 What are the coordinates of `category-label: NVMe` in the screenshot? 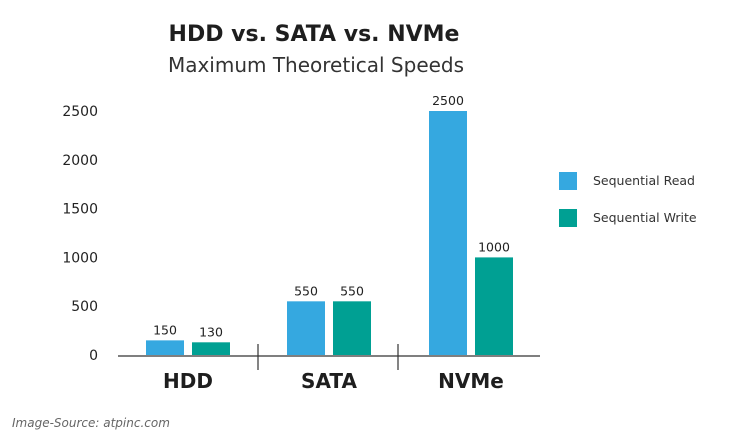 It's located at (471, 381).